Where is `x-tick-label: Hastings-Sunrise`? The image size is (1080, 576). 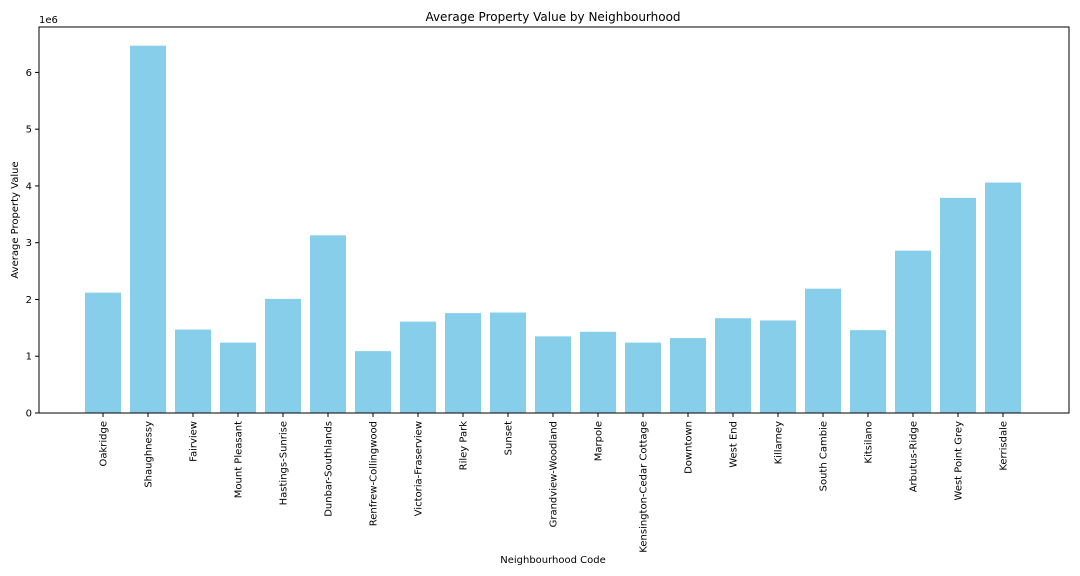
x-tick-label: Hastings-Sunrise is located at coordinates (284, 463).